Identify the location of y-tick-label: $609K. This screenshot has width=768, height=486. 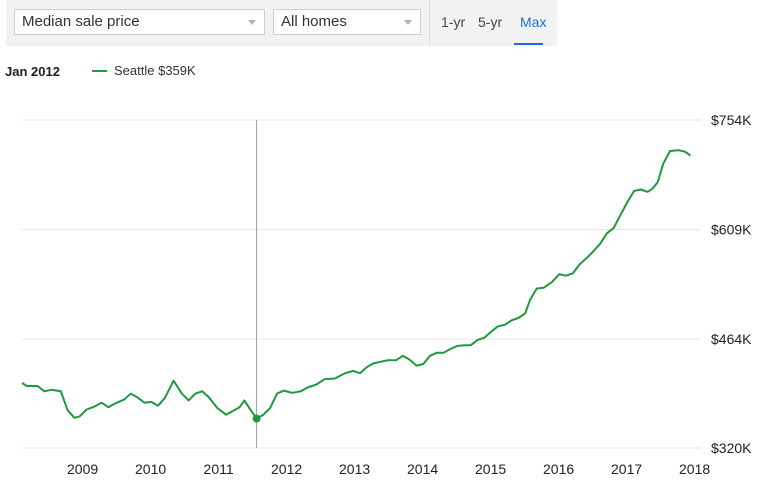
(731, 230).